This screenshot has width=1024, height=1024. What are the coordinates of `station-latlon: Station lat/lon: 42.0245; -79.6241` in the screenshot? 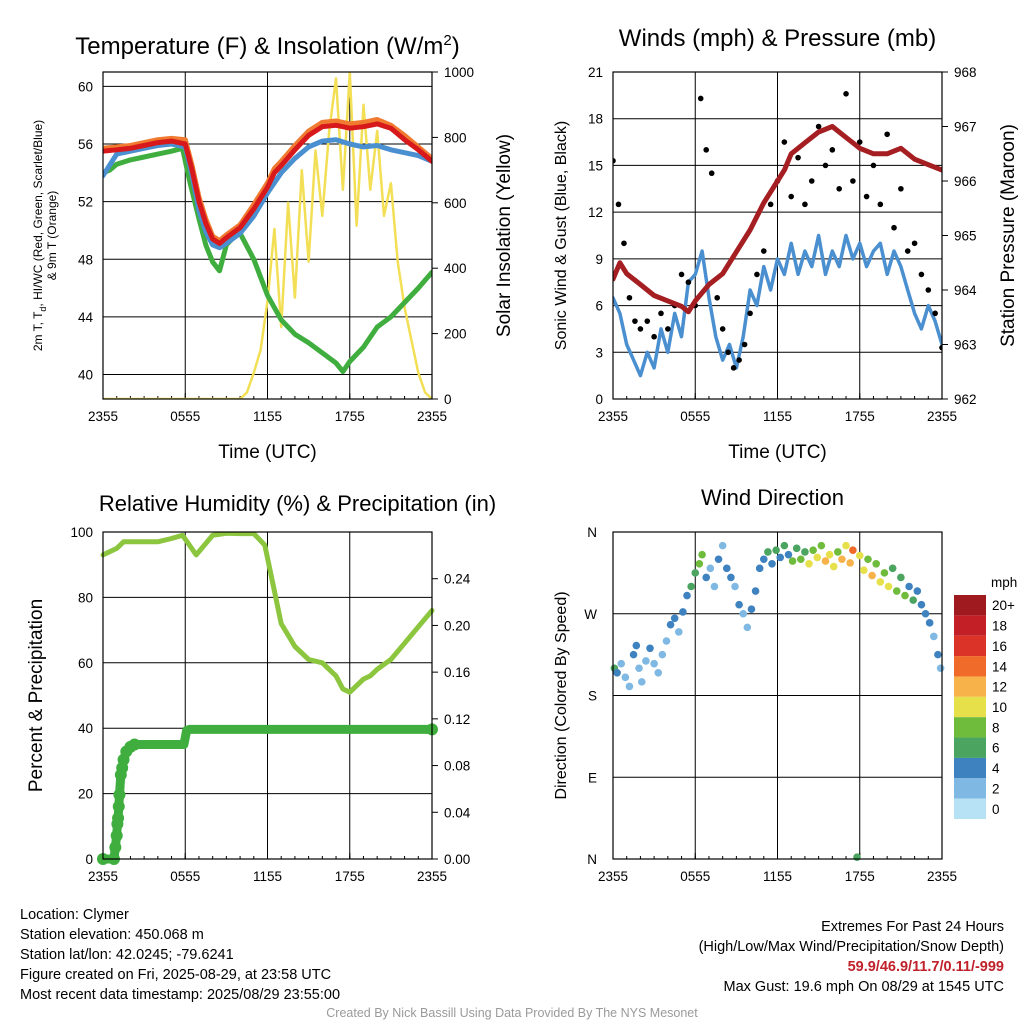 It's located at (127, 955).